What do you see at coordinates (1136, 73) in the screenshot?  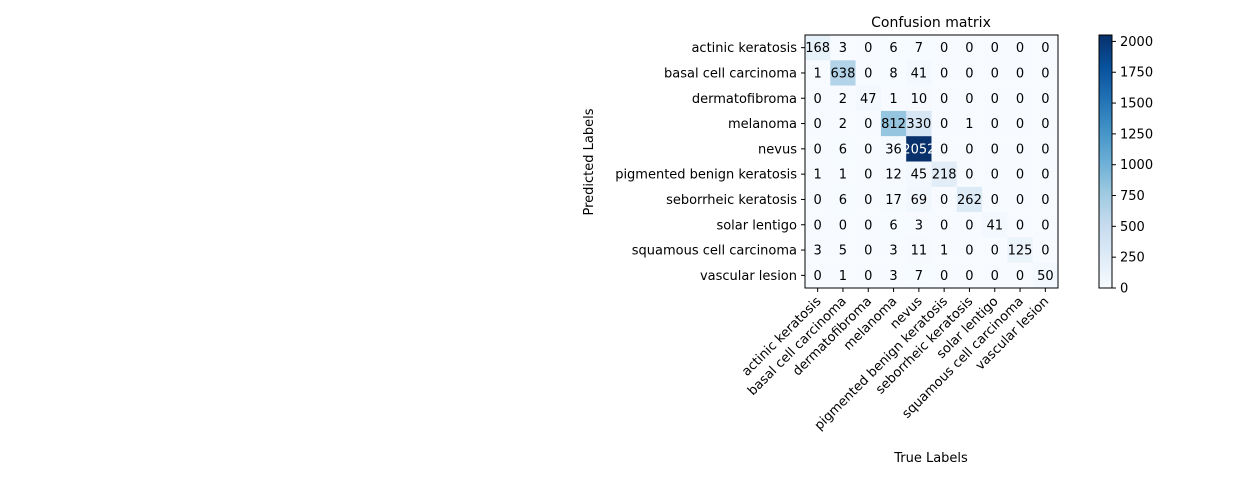 I see `colorbar-tick-label: 1750` at bounding box center [1136, 73].